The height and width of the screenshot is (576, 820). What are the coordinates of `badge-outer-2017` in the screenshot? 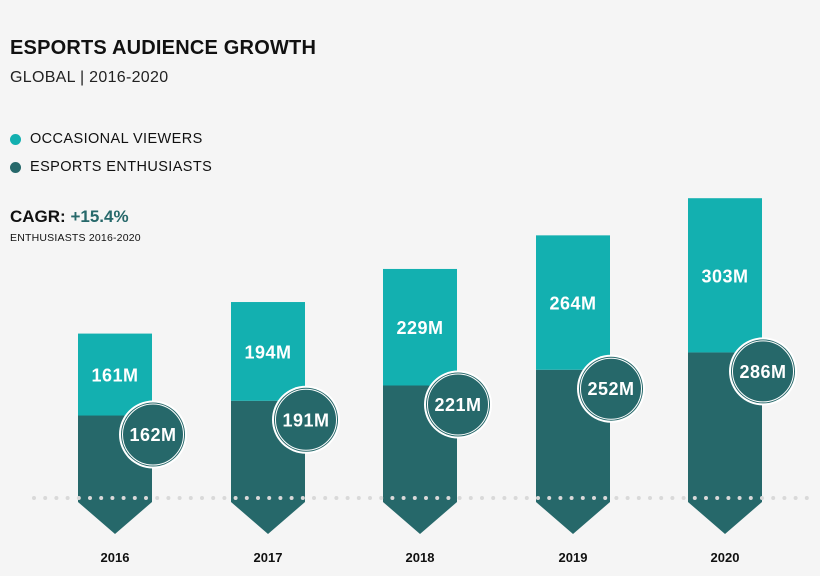 It's located at (306, 419).